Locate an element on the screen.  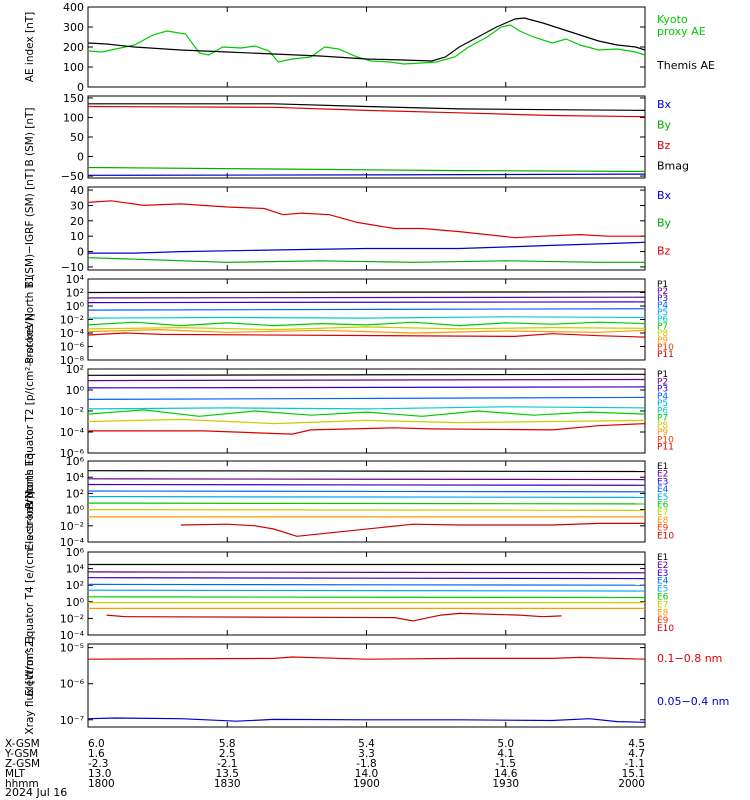
ephemeris-value: 1830 is located at coordinates (227, 784).